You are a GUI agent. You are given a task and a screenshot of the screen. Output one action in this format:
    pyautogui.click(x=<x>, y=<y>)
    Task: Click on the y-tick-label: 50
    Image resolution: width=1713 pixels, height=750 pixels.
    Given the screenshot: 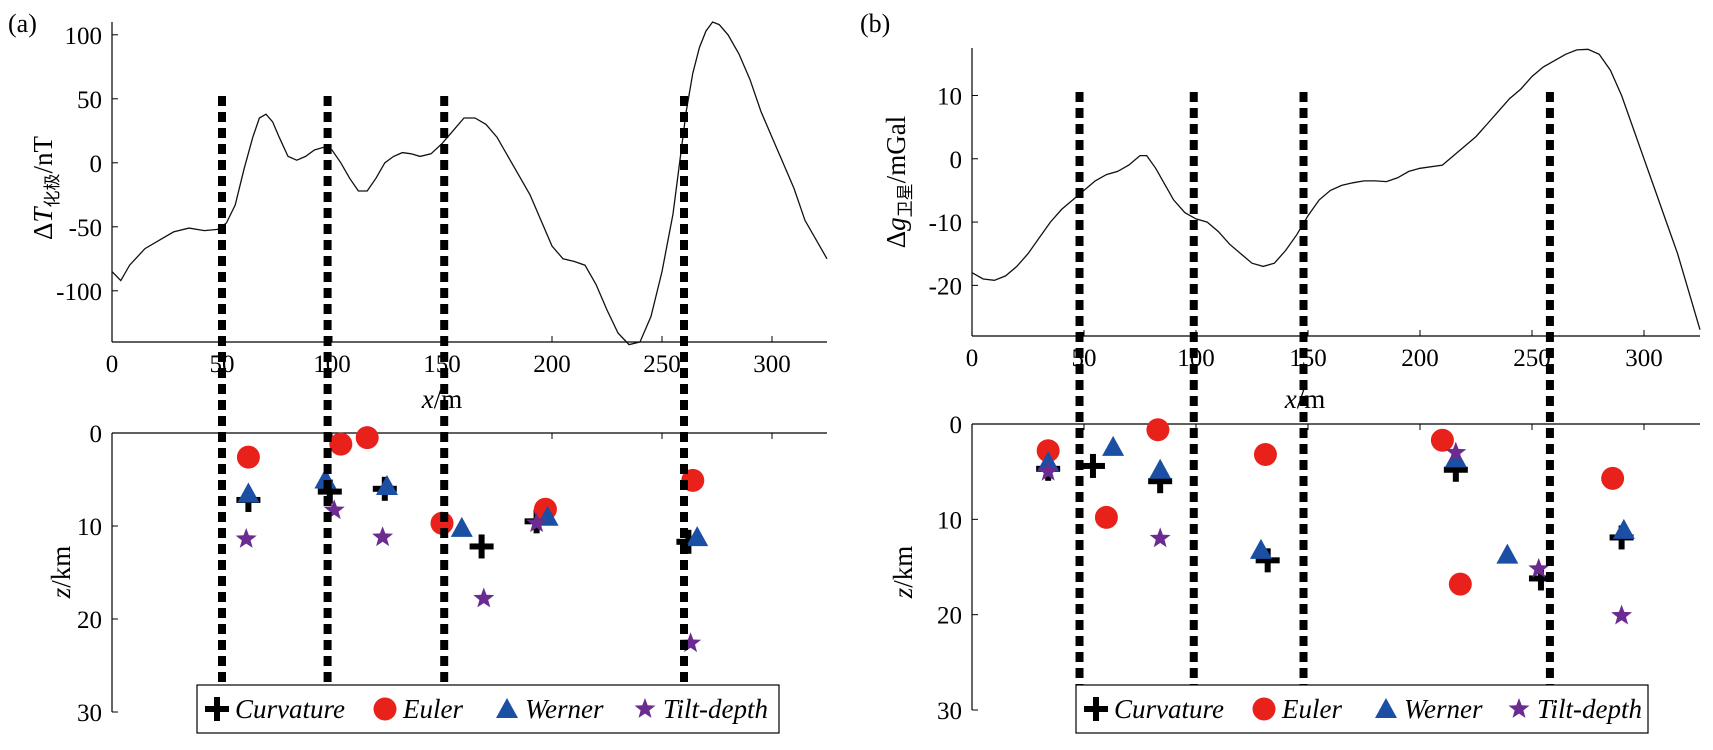 What is the action you would take?
    pyautogui.click(x=89, y=100)
    